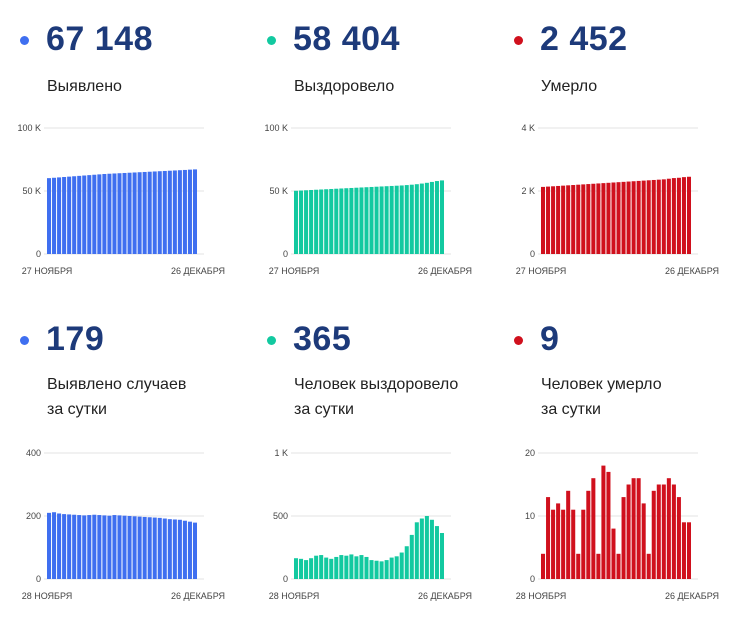 The width and height of the screenshot is (743, 620). I want to click on y-tick-label: 2 K, so click(528, 191).